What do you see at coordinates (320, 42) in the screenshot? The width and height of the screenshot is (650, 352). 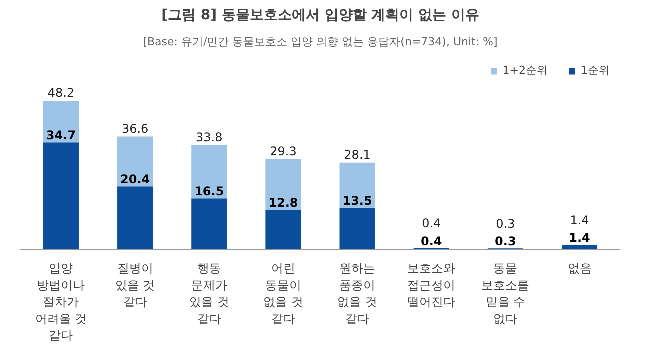 I see `chart-subtitle: [Base: 유기/민간 동물보호소 입양 의향 없는 응답자(n=734), Unit: %]` at bounding box center [320, 42].